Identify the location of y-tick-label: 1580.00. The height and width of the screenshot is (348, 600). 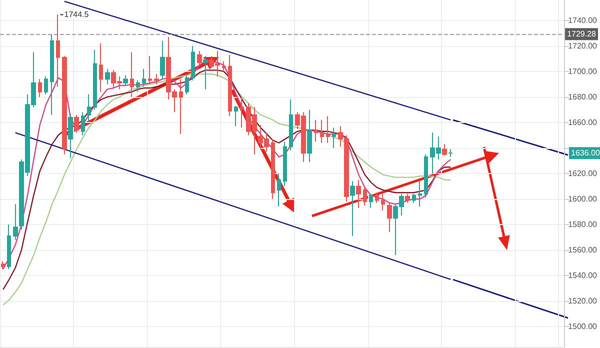
(583, 225).